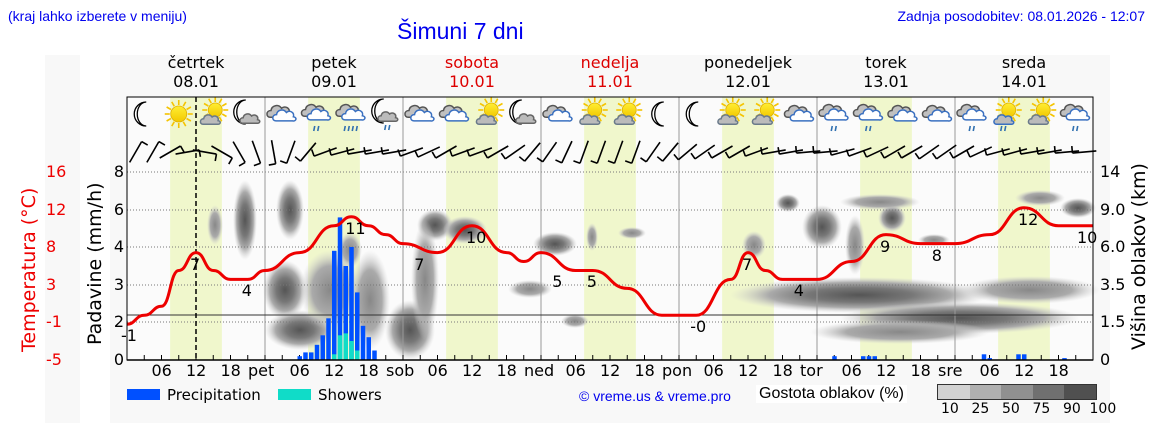 The height and width of the screenshot is (443, 1152). What do you see at coordinates (62, 239) in the screenshot?
I see `temperature-axis-panel` at bounding box center [62, 239].